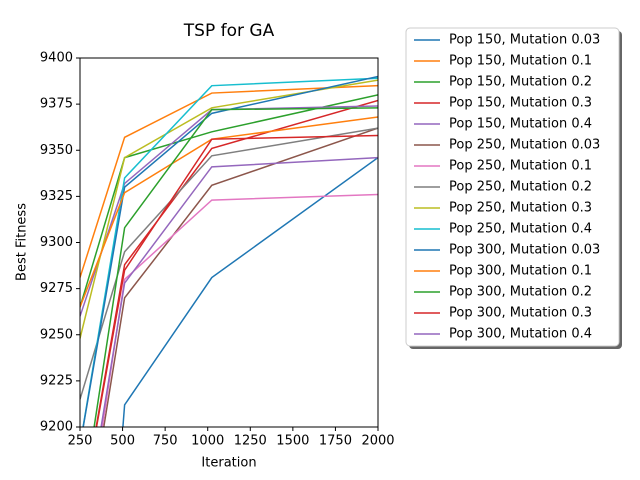 The image size is (640, 480). Describe the element at coordinates (56, 104) in the screenshot. I see `y-tick-label: 9375` at that location.